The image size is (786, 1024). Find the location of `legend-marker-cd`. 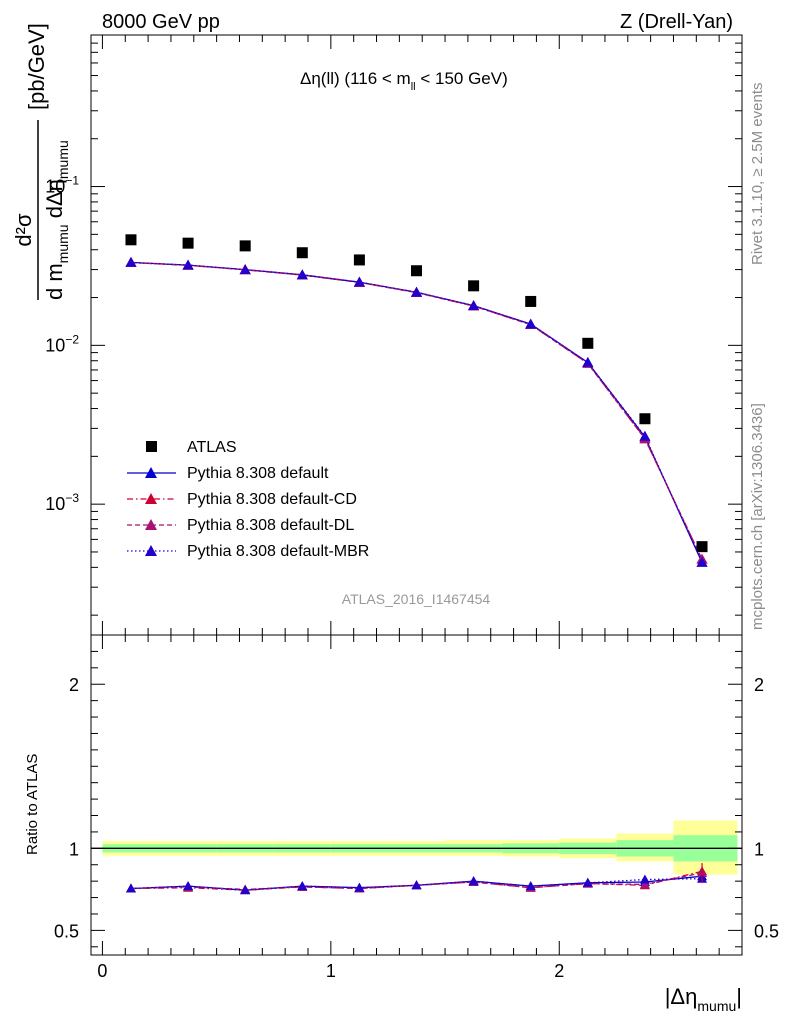

legend-marker-cd is located at coordinates (151, 498).